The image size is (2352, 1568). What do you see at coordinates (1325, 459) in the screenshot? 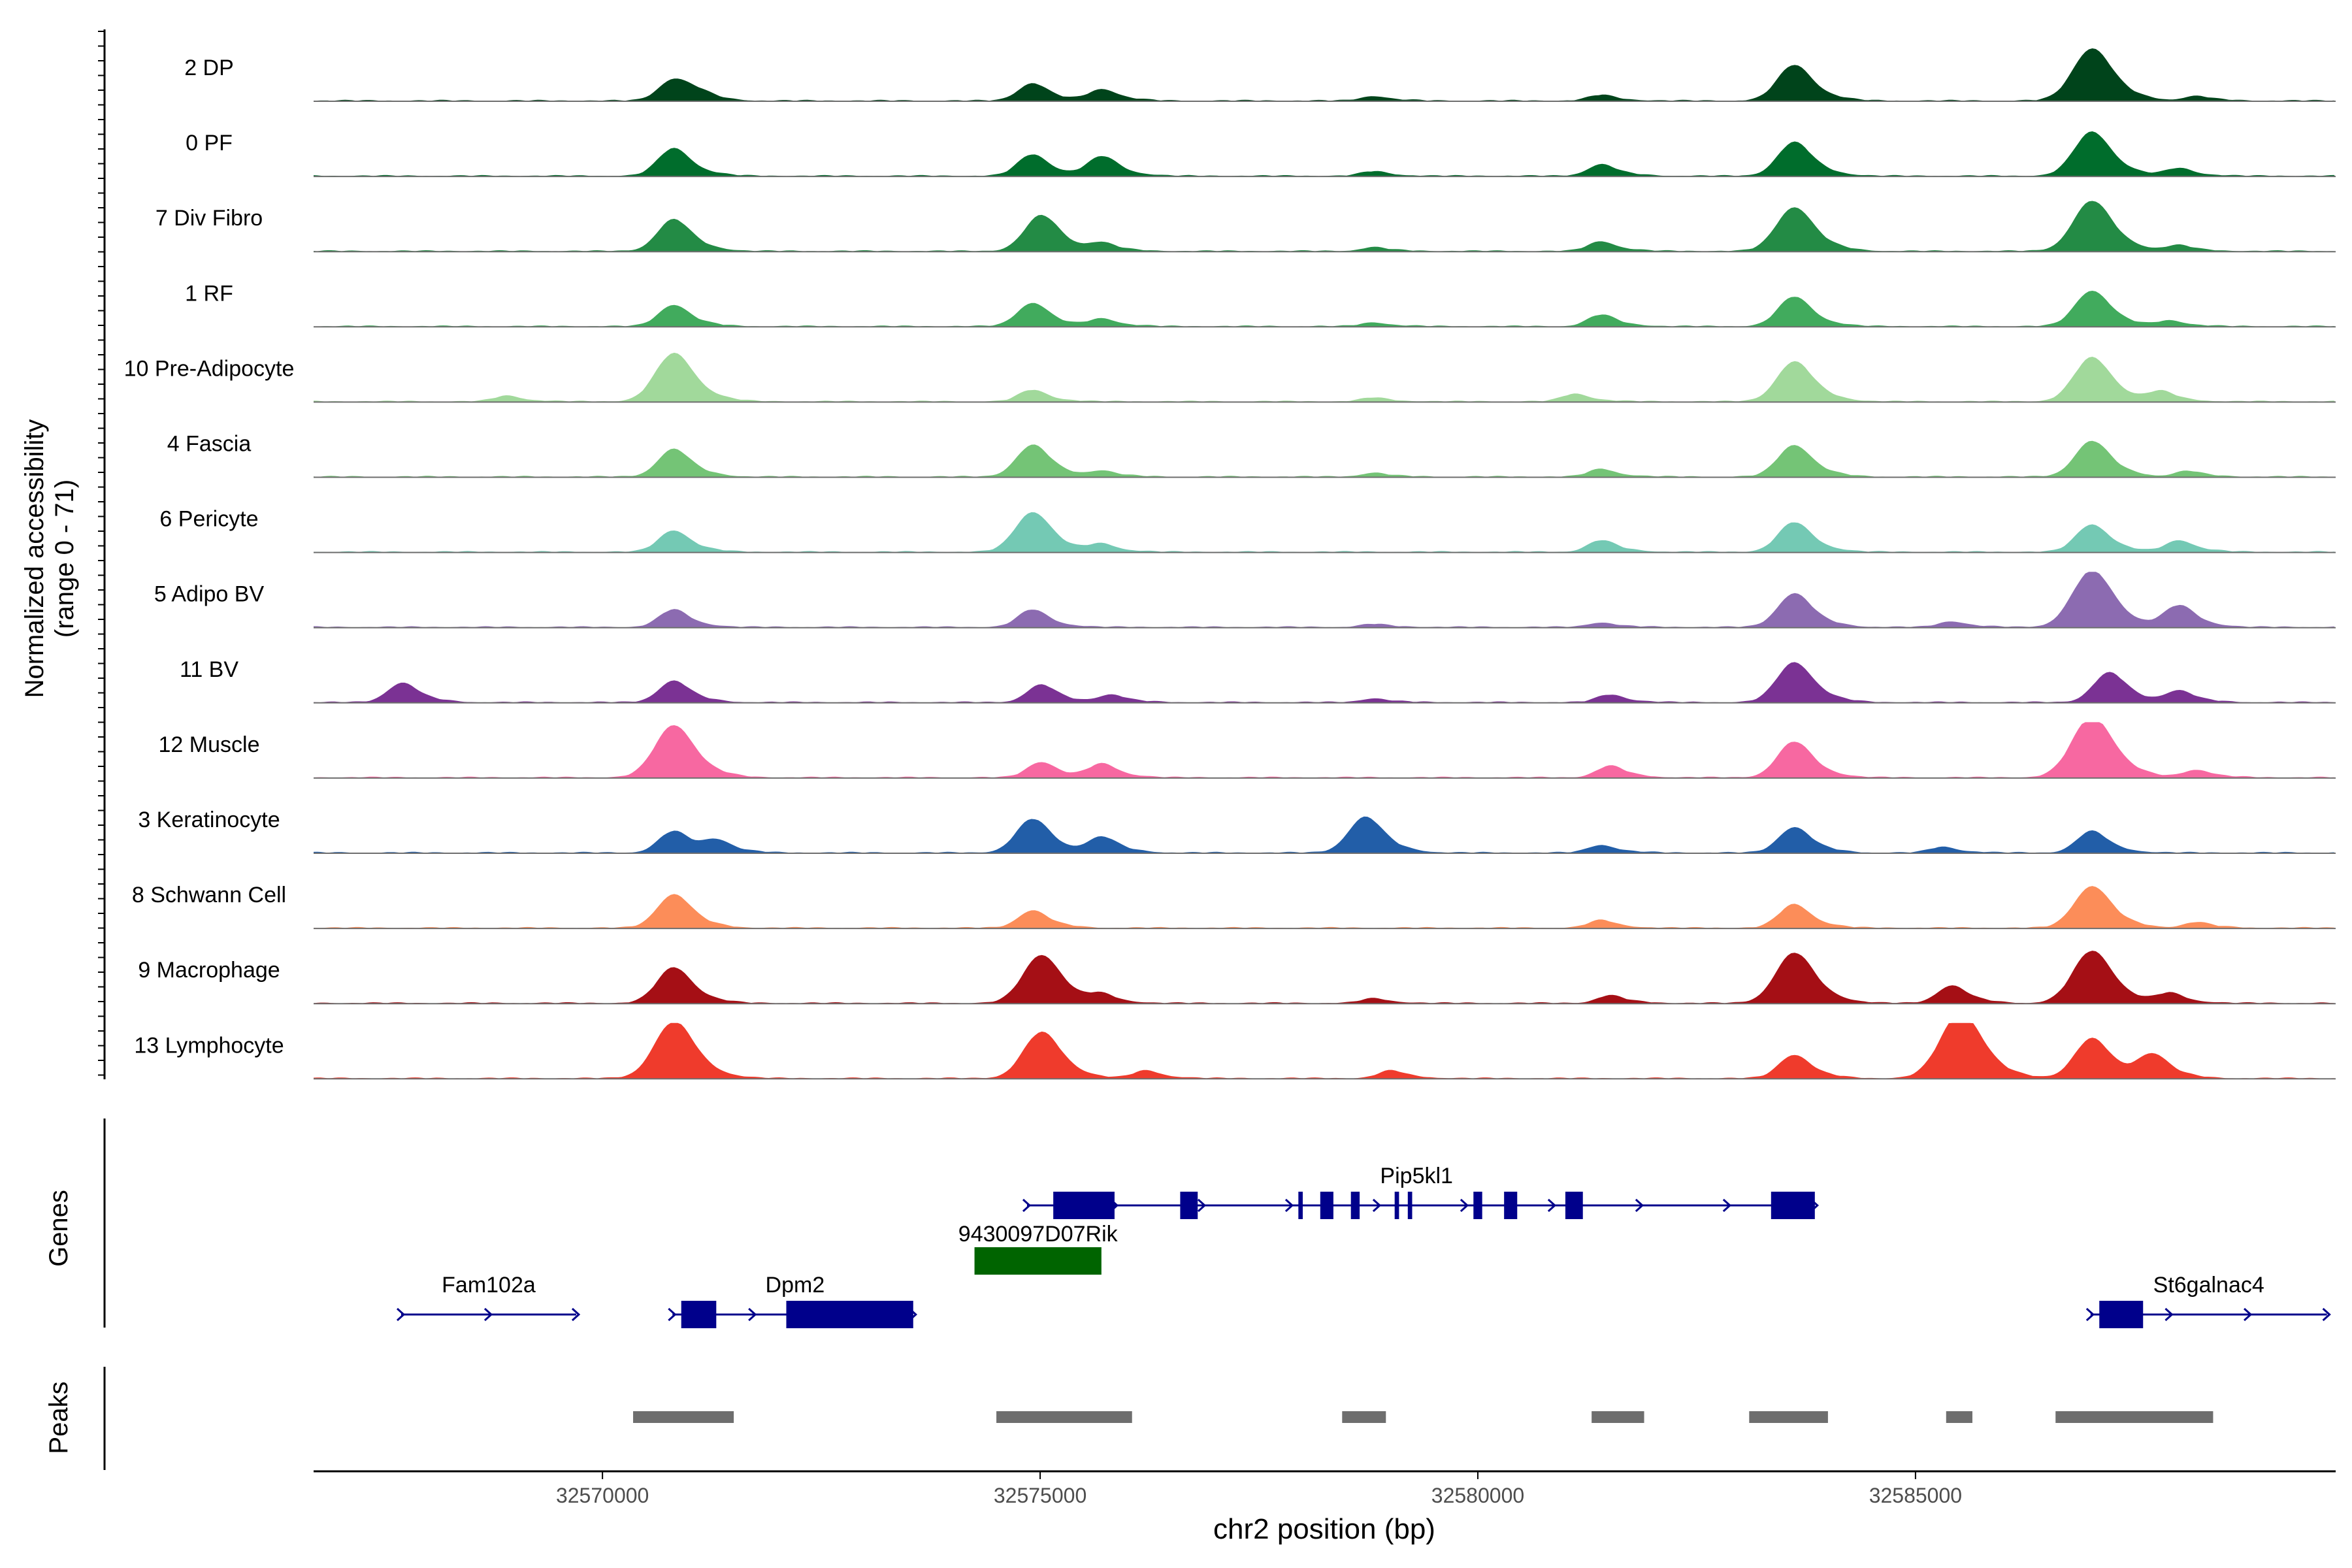
I see `coverage-area-4-fascia` at bounding box center [1325, 459].